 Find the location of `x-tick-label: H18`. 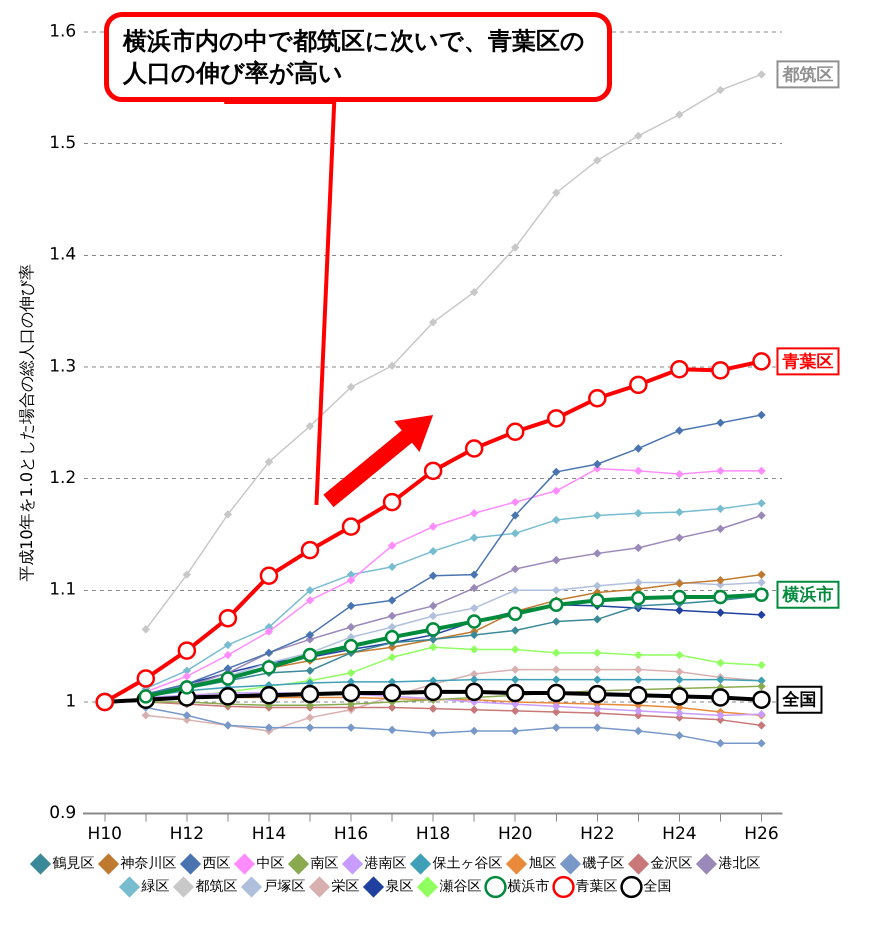

x-tick-label: H18 is located at coordinates (433, 834).